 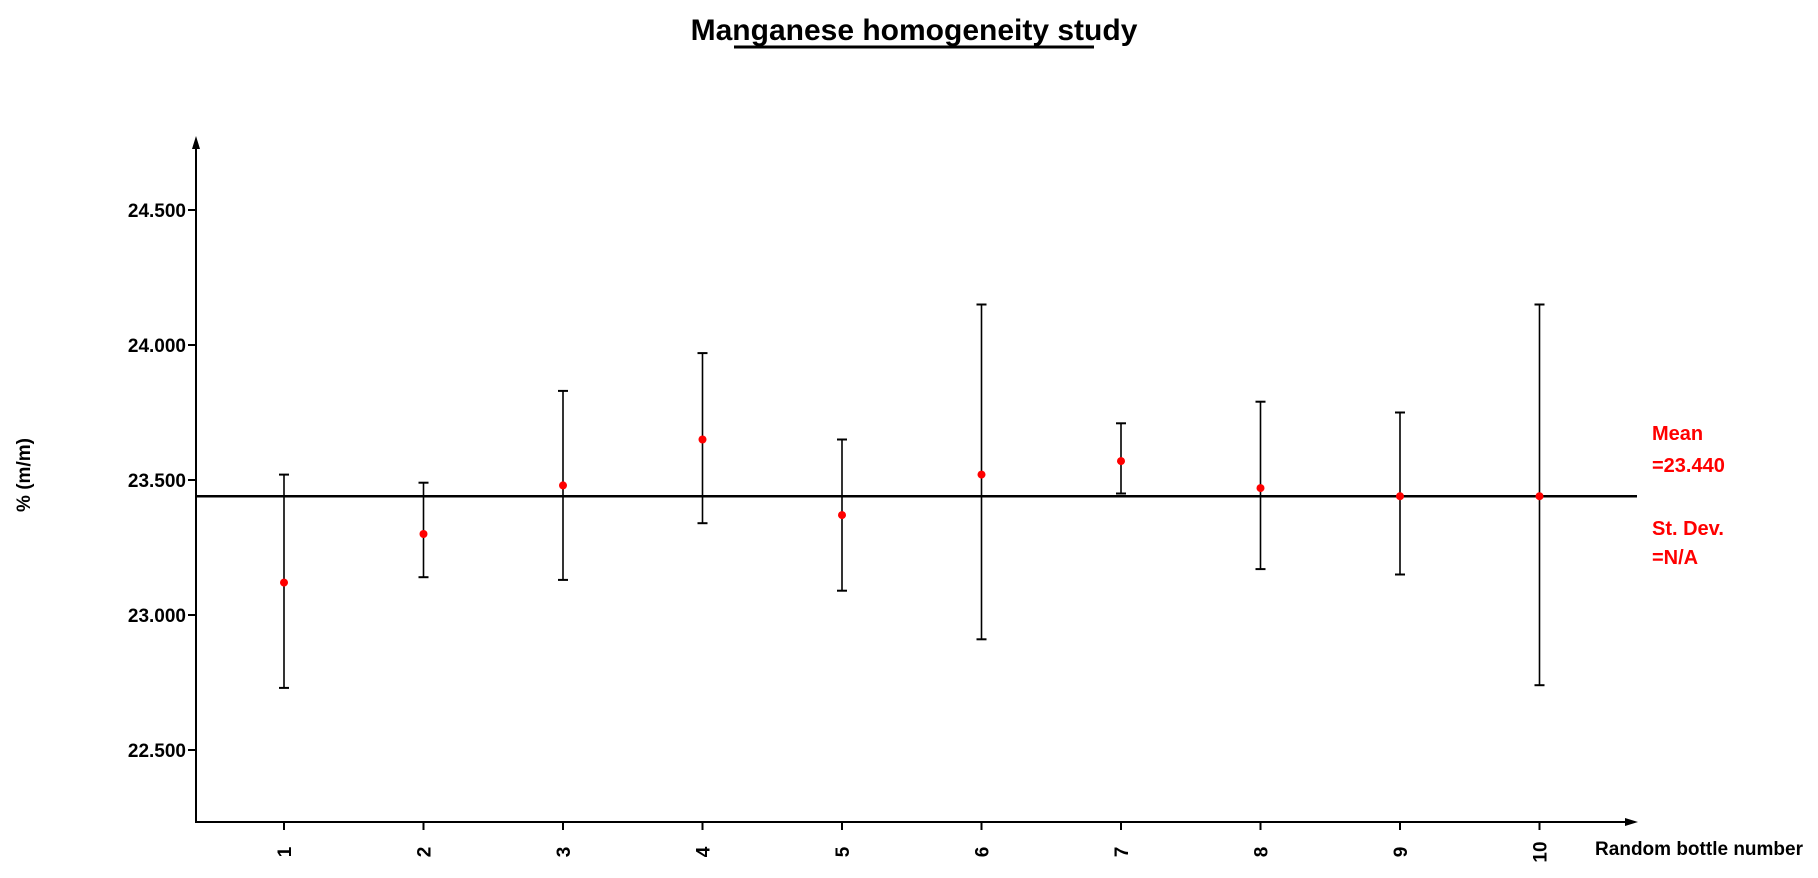 What do you see at coordinates (1122, 852) in the screenshot?
I see `x-tick-label: 7` at bounding box center [1122, 852].